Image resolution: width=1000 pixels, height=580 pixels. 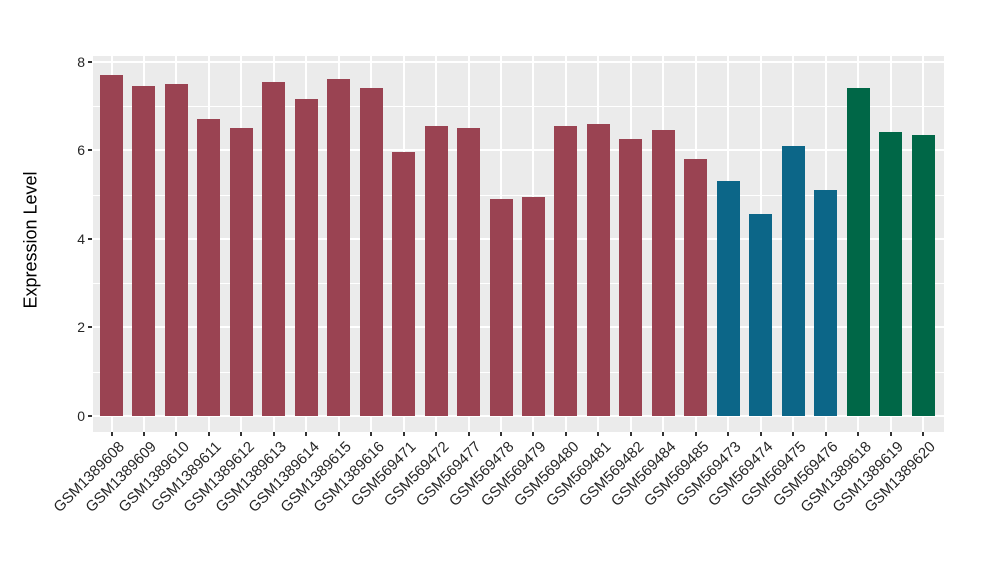 What do you see at coordinates (631, 277) in the screenshot?
I see `bar-GSM569482` at bounding box center [631, 277].